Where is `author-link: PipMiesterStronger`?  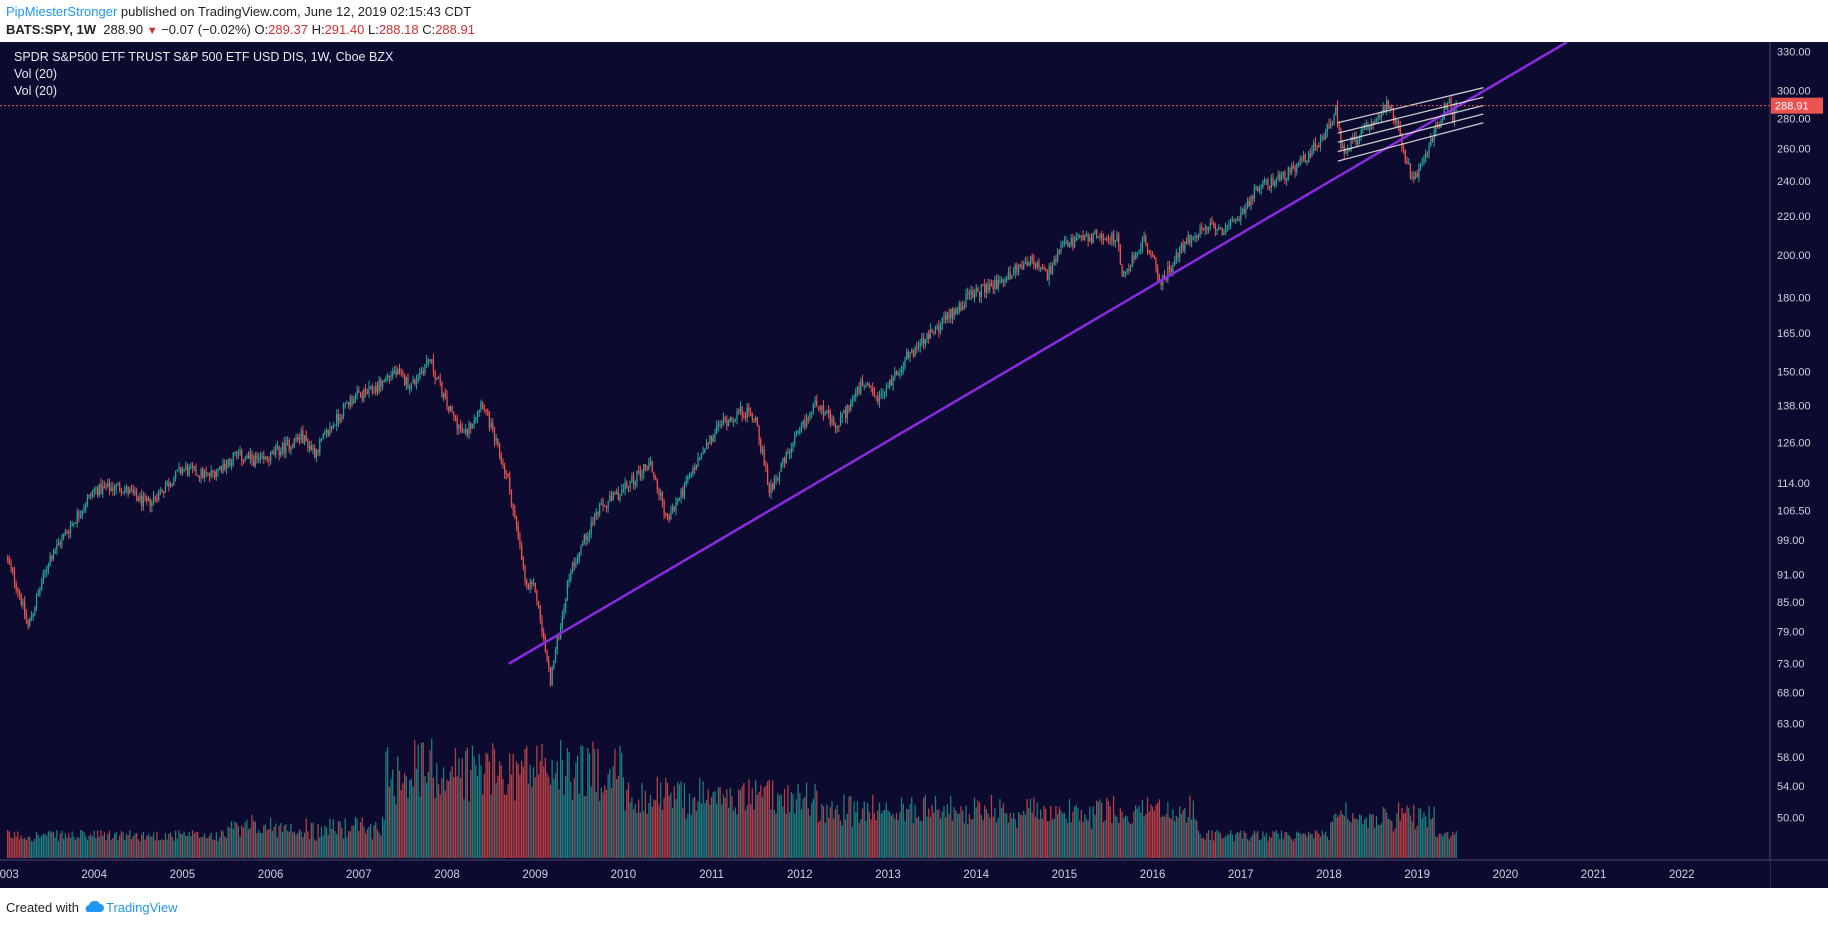 author-link: PipMiesterStronger is located at coordinates (62, 11).